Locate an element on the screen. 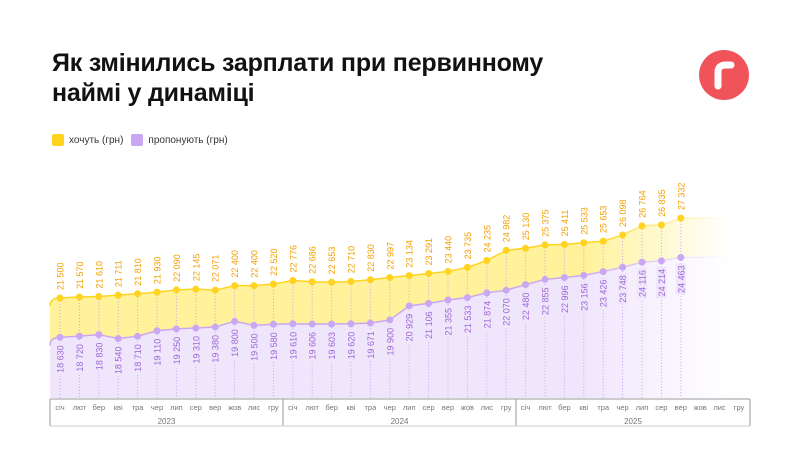 The width and height of the screenshot is (800, 450). want-value-label: 21 930 is located at coordinates (158, 271).